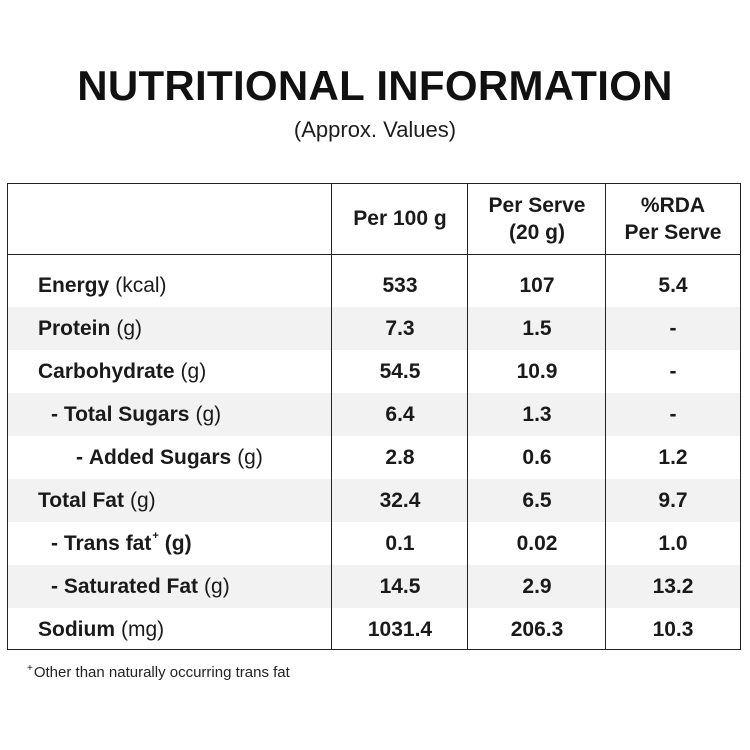  Describe the element at coordinates (537, 500) in the screenshot. I see `value-per-serve: 6.5` at that location.